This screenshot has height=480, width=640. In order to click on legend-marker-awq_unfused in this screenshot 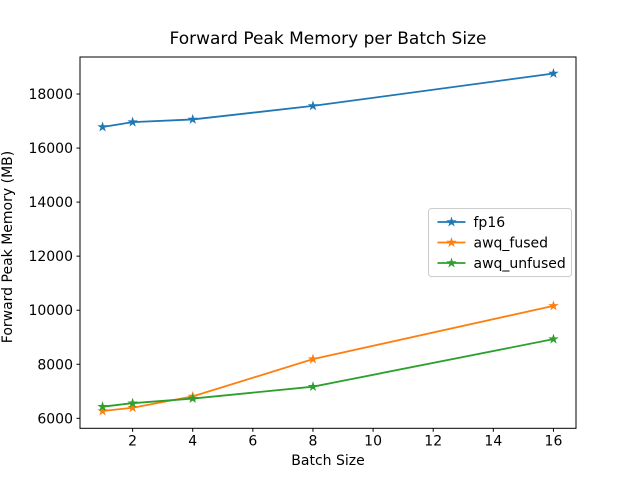, I will do `click(451, 262)`.